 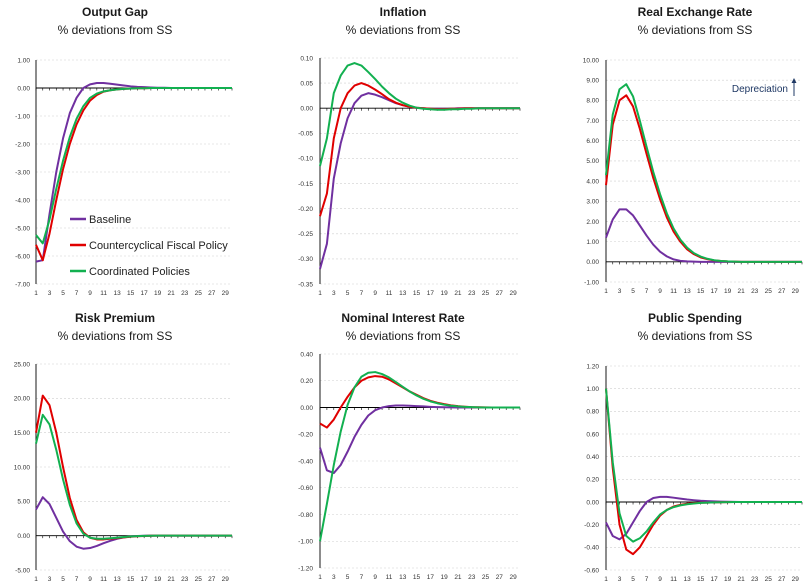 What do you see at coordinates (592, 366) in the screenshot?
I see `y-tick-label: 1.20` at bounding box center [592, 366].